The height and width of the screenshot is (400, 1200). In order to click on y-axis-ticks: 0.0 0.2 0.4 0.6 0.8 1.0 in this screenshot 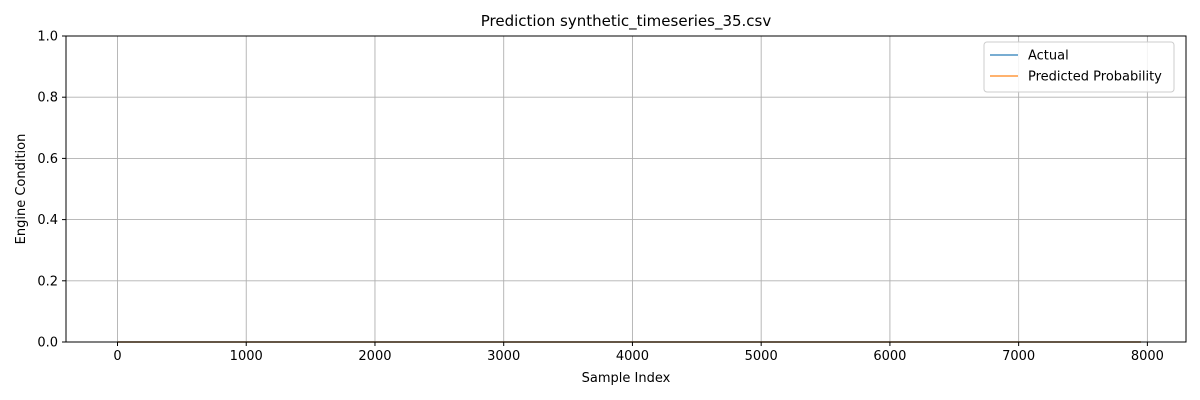, I will do `click(51, 190)`.